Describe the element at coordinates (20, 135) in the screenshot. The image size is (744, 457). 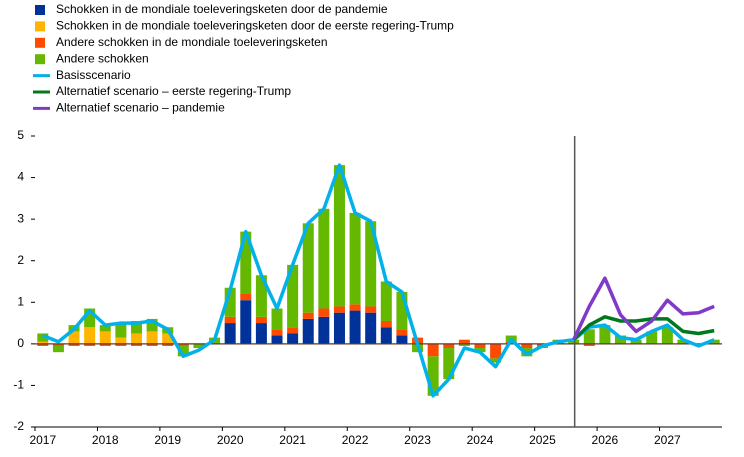
I see `y-tick-label: 5` at that location.